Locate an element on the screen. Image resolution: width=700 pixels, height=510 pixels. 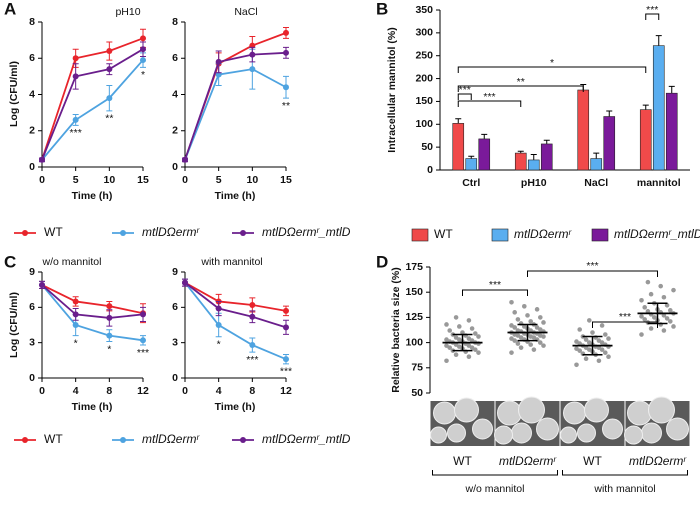
y-tick-label: 125 is located at coordinates (414, 317).